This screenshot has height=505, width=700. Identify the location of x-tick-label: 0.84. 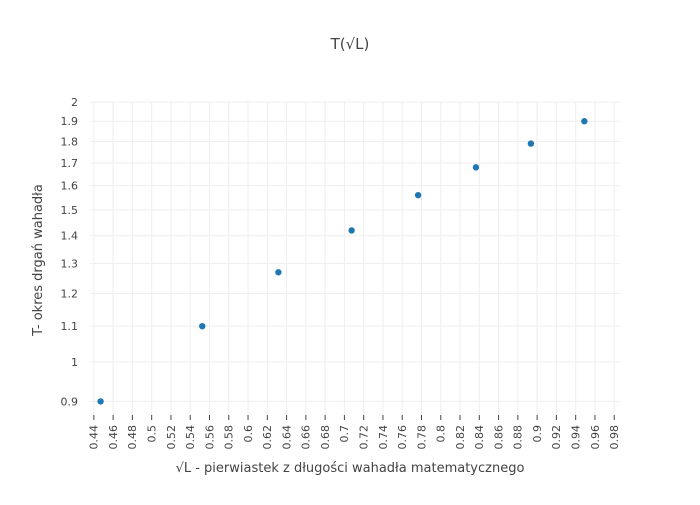
(479, 437).